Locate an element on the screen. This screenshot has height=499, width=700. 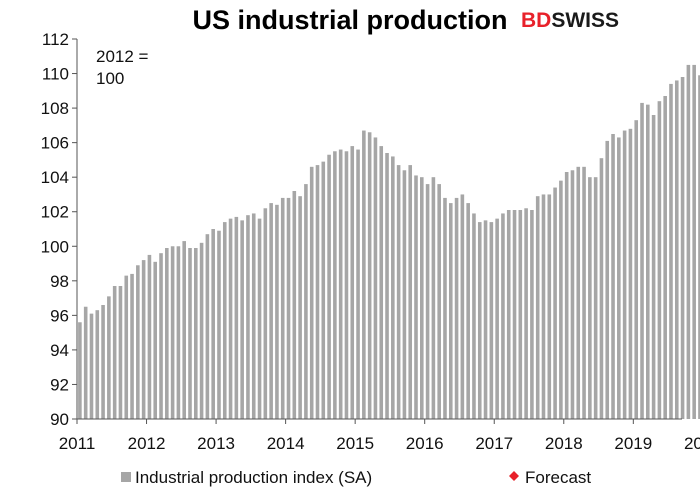
x-tick-label: 2011 is located at coordinates (77, 443).